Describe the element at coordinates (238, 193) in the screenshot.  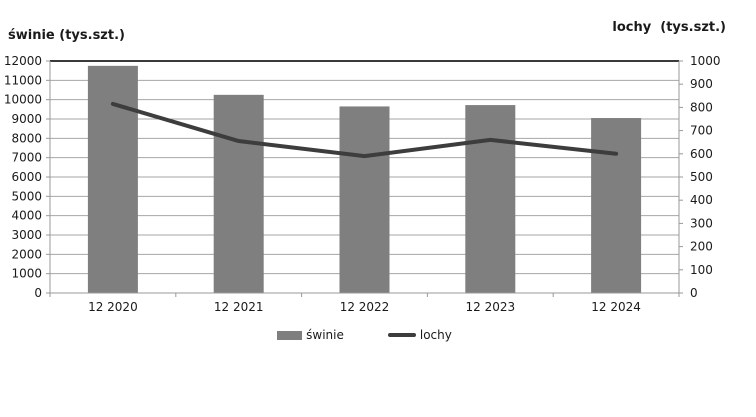
I see `bar-12 2021` at that location.